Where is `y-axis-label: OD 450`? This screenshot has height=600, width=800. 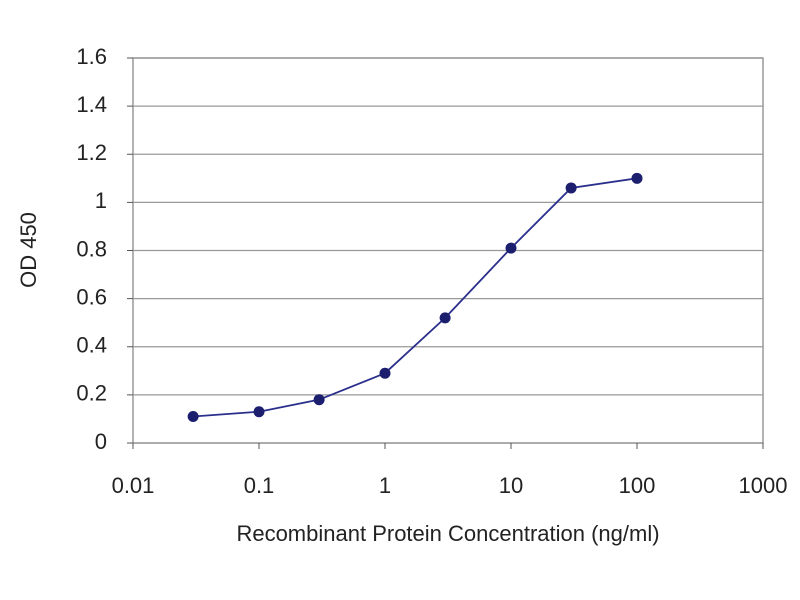 y-axis-label: OD 450 is located at coordinates (28, 250).